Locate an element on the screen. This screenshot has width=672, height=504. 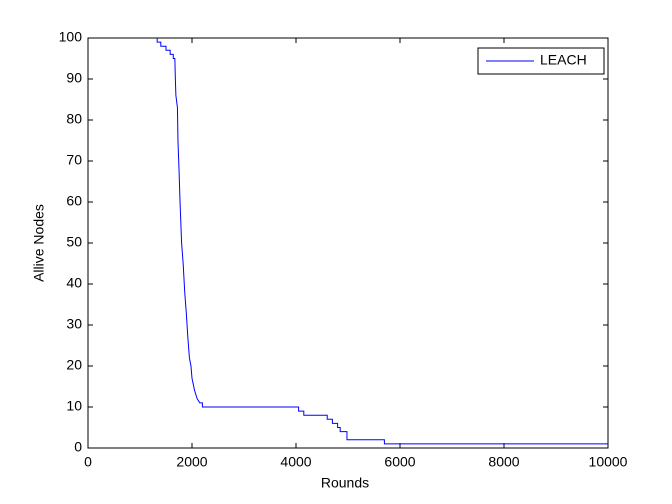
y-tick-label: 10 is located at coordinates (74, 406).